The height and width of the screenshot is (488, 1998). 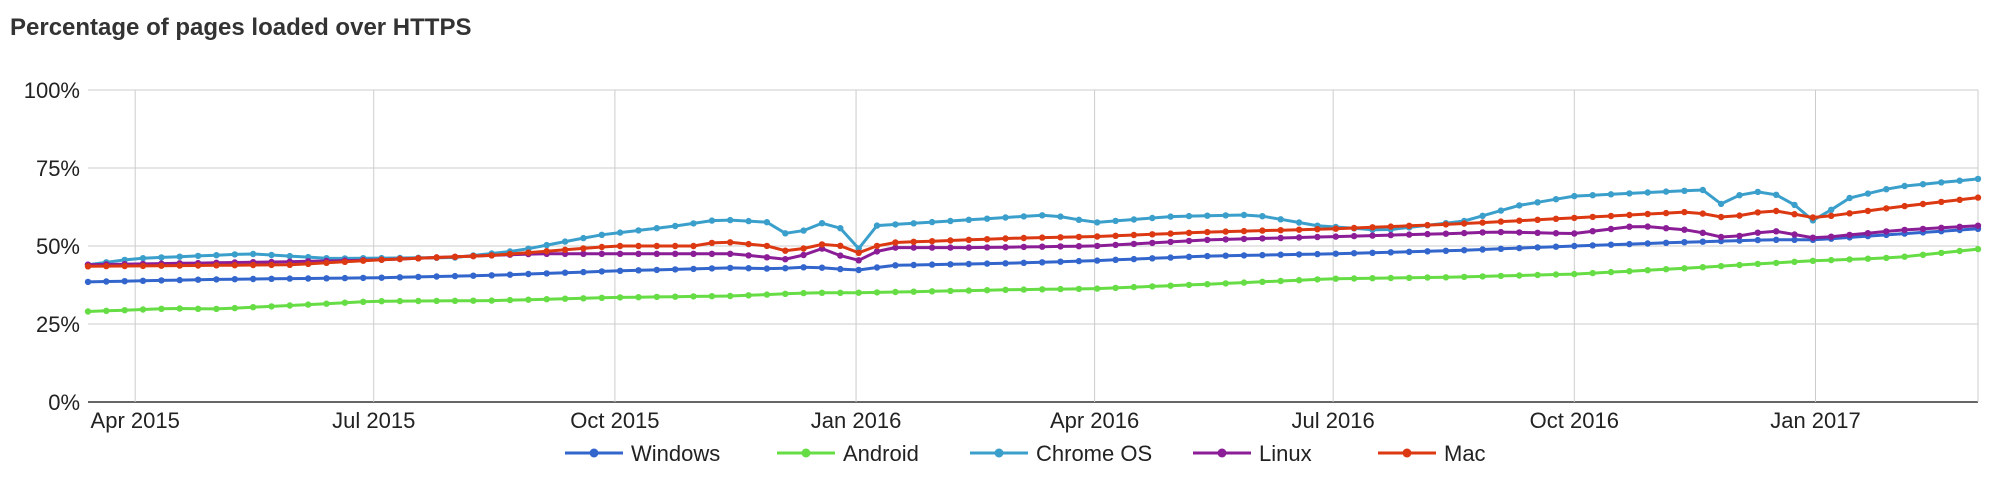 What do you see at coordinates (1094, 420) in the screenshot?
I see `x-tick-label: Apr 2016` at bounding box center [1094, 420].